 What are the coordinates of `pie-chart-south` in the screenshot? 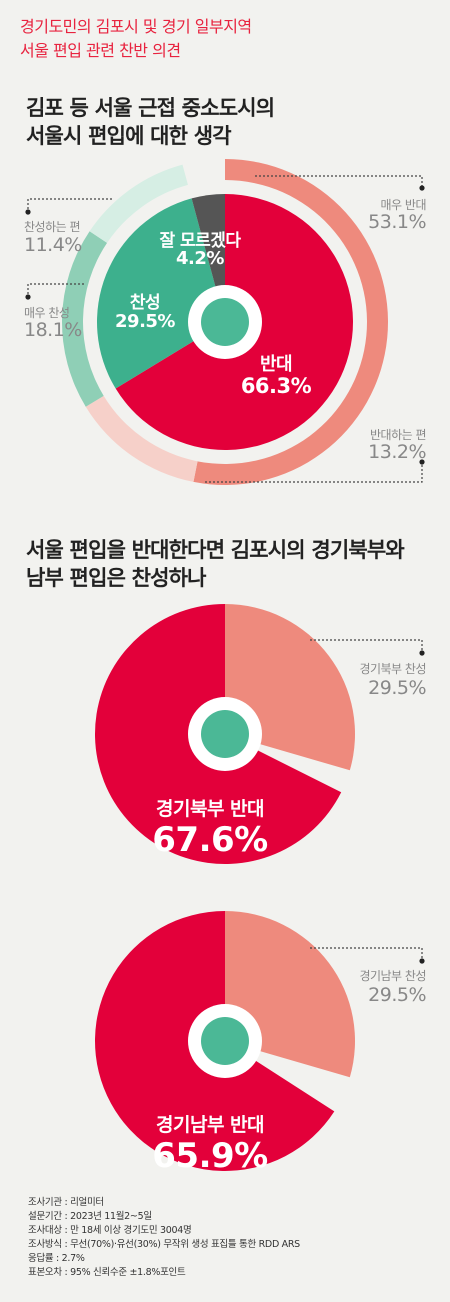 It's located at (224, 1041).